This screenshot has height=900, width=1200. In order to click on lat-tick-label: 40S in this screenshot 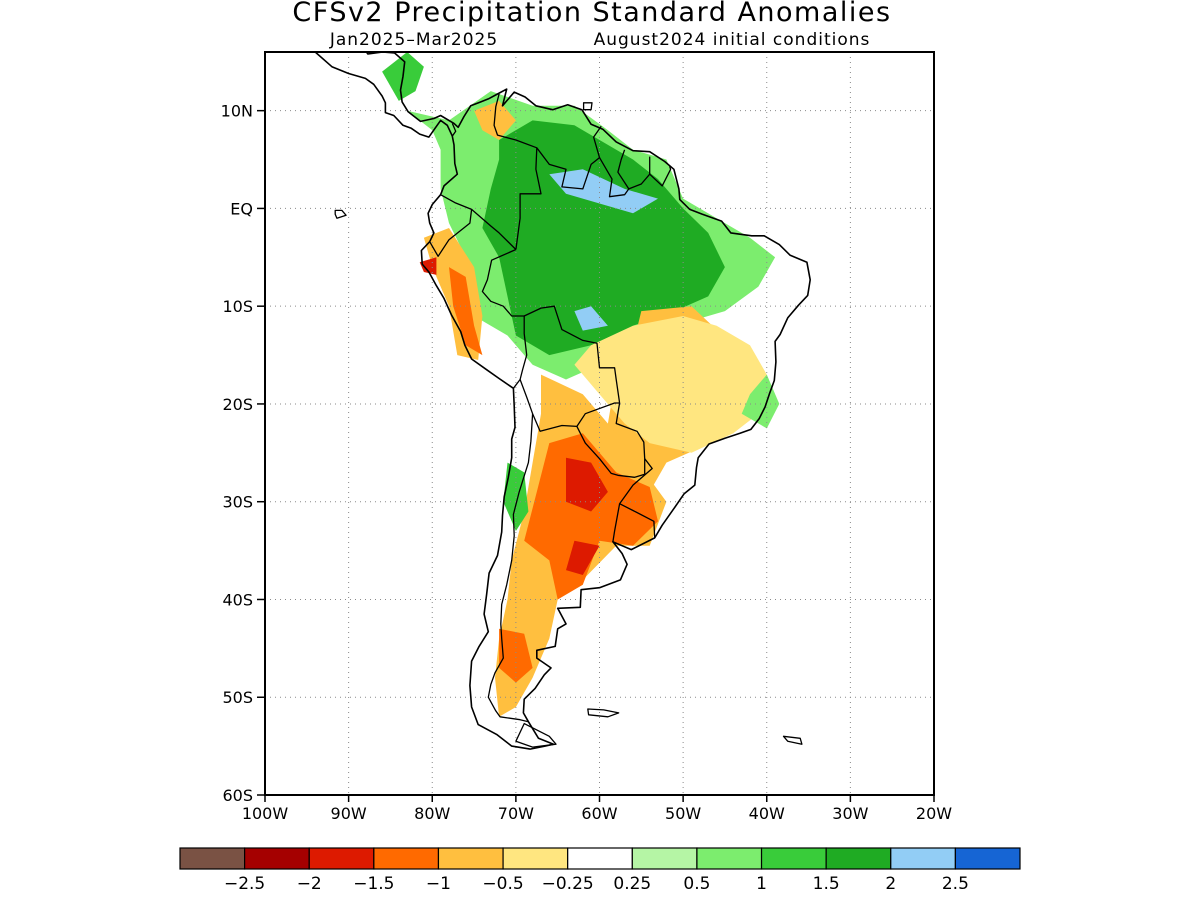, I will do `click(237, 599)`.